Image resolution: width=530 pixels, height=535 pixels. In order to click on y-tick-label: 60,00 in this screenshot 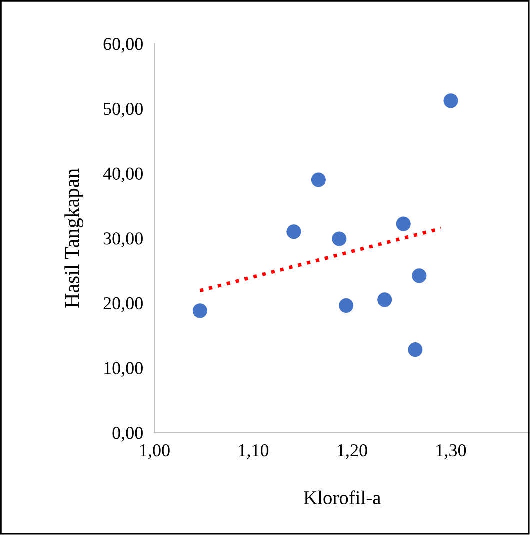, I will do `click(123, 45)`.